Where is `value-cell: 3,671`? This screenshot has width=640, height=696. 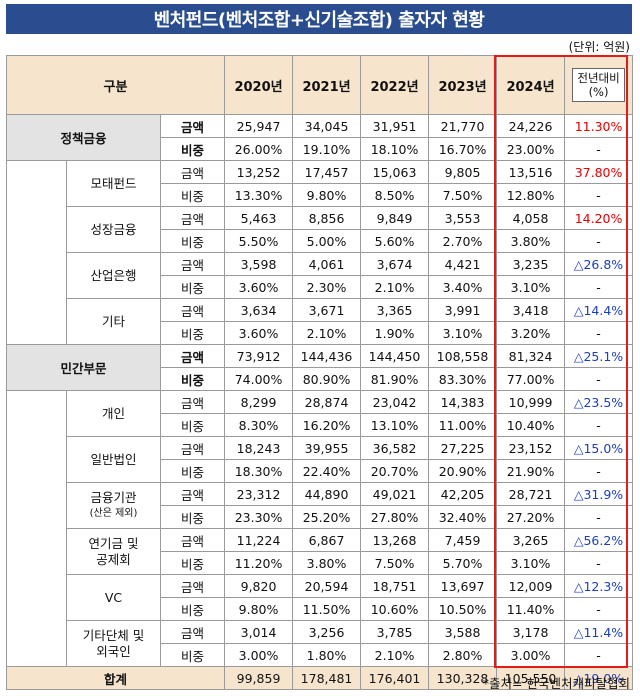 value-cell: 3,671 is located at coordinates (327, 310).